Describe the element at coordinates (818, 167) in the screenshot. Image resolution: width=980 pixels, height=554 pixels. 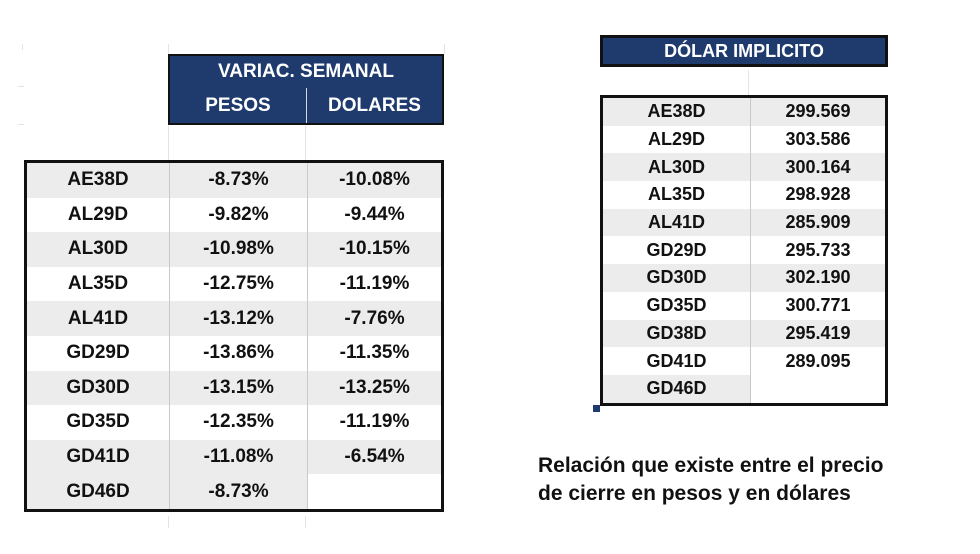
I see `value-cell: 300.164` at that location.